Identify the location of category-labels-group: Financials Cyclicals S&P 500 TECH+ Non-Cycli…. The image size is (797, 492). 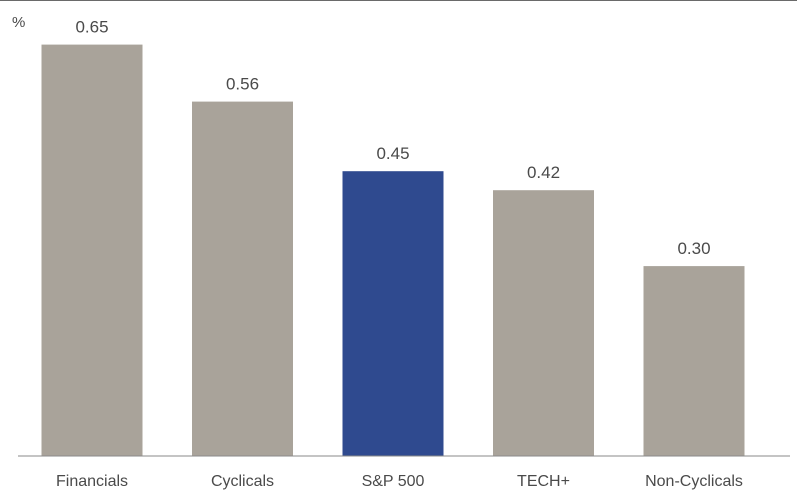
(399, 481).